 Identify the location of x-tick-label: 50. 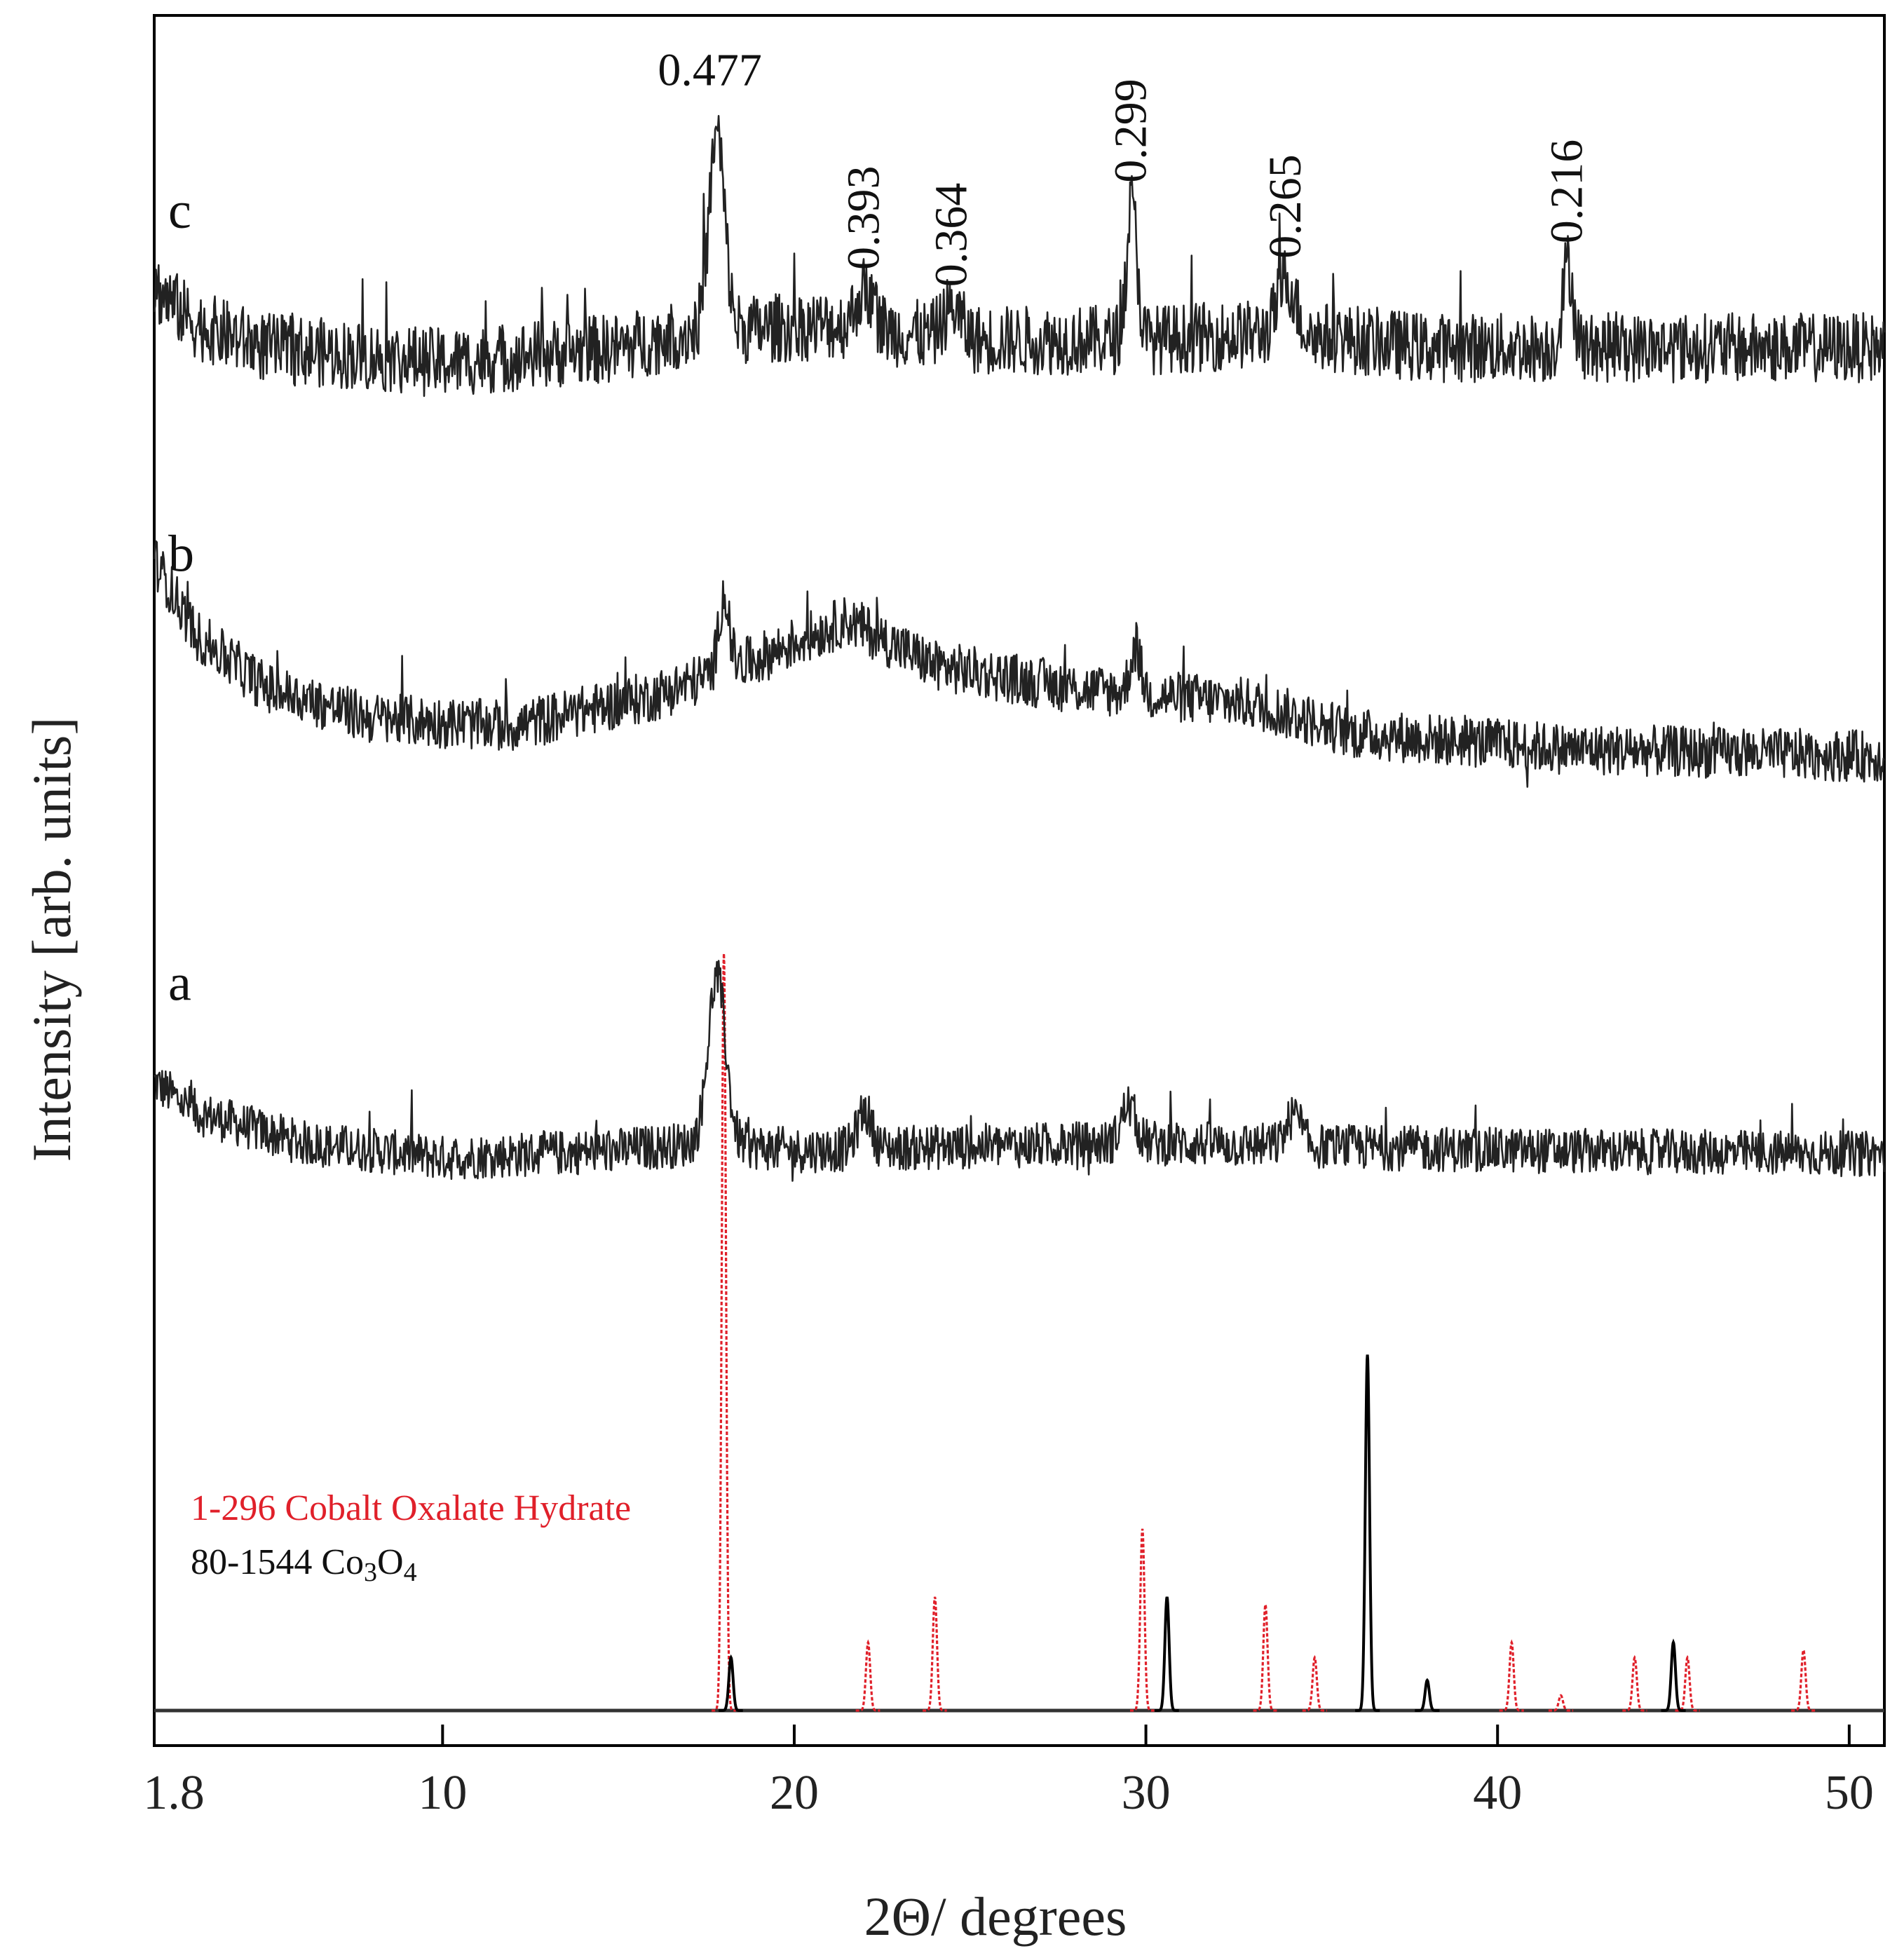
(1849, 1793).